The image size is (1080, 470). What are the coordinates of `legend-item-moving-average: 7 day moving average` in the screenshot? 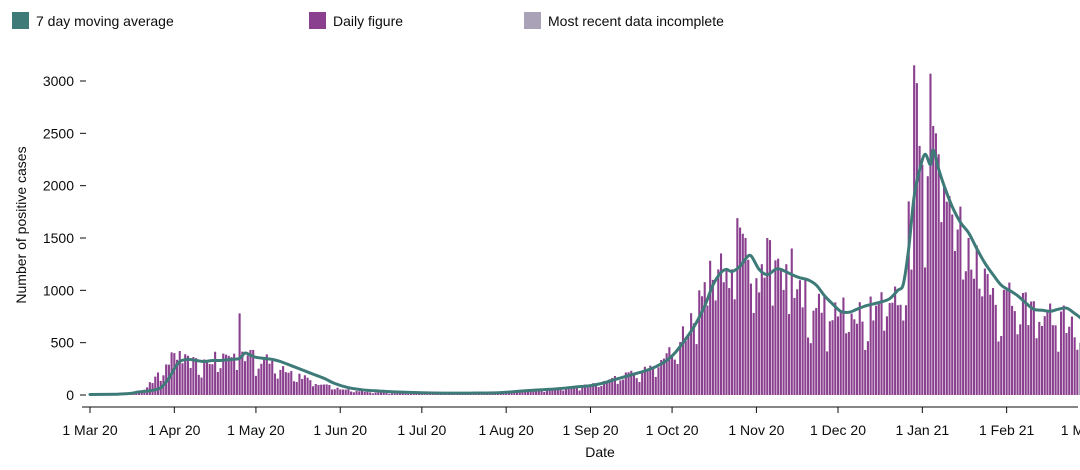 It's located at (93, 20).